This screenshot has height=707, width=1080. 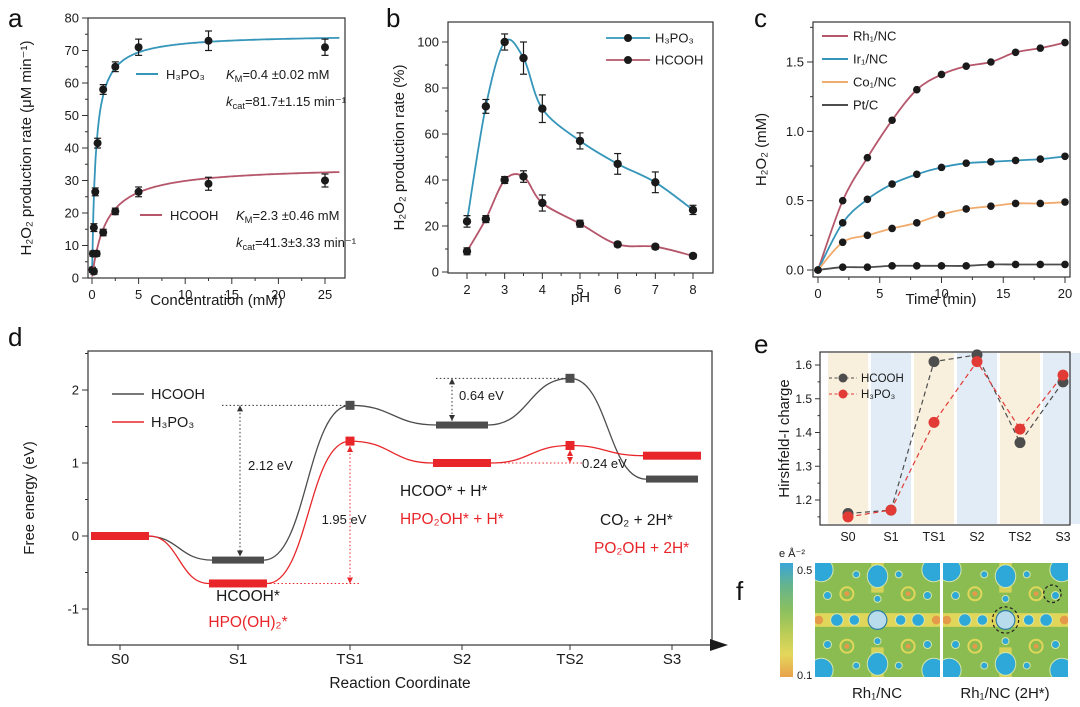 I want to click on y-axis-label: Free energy (eV), so click(x=29, y=497).